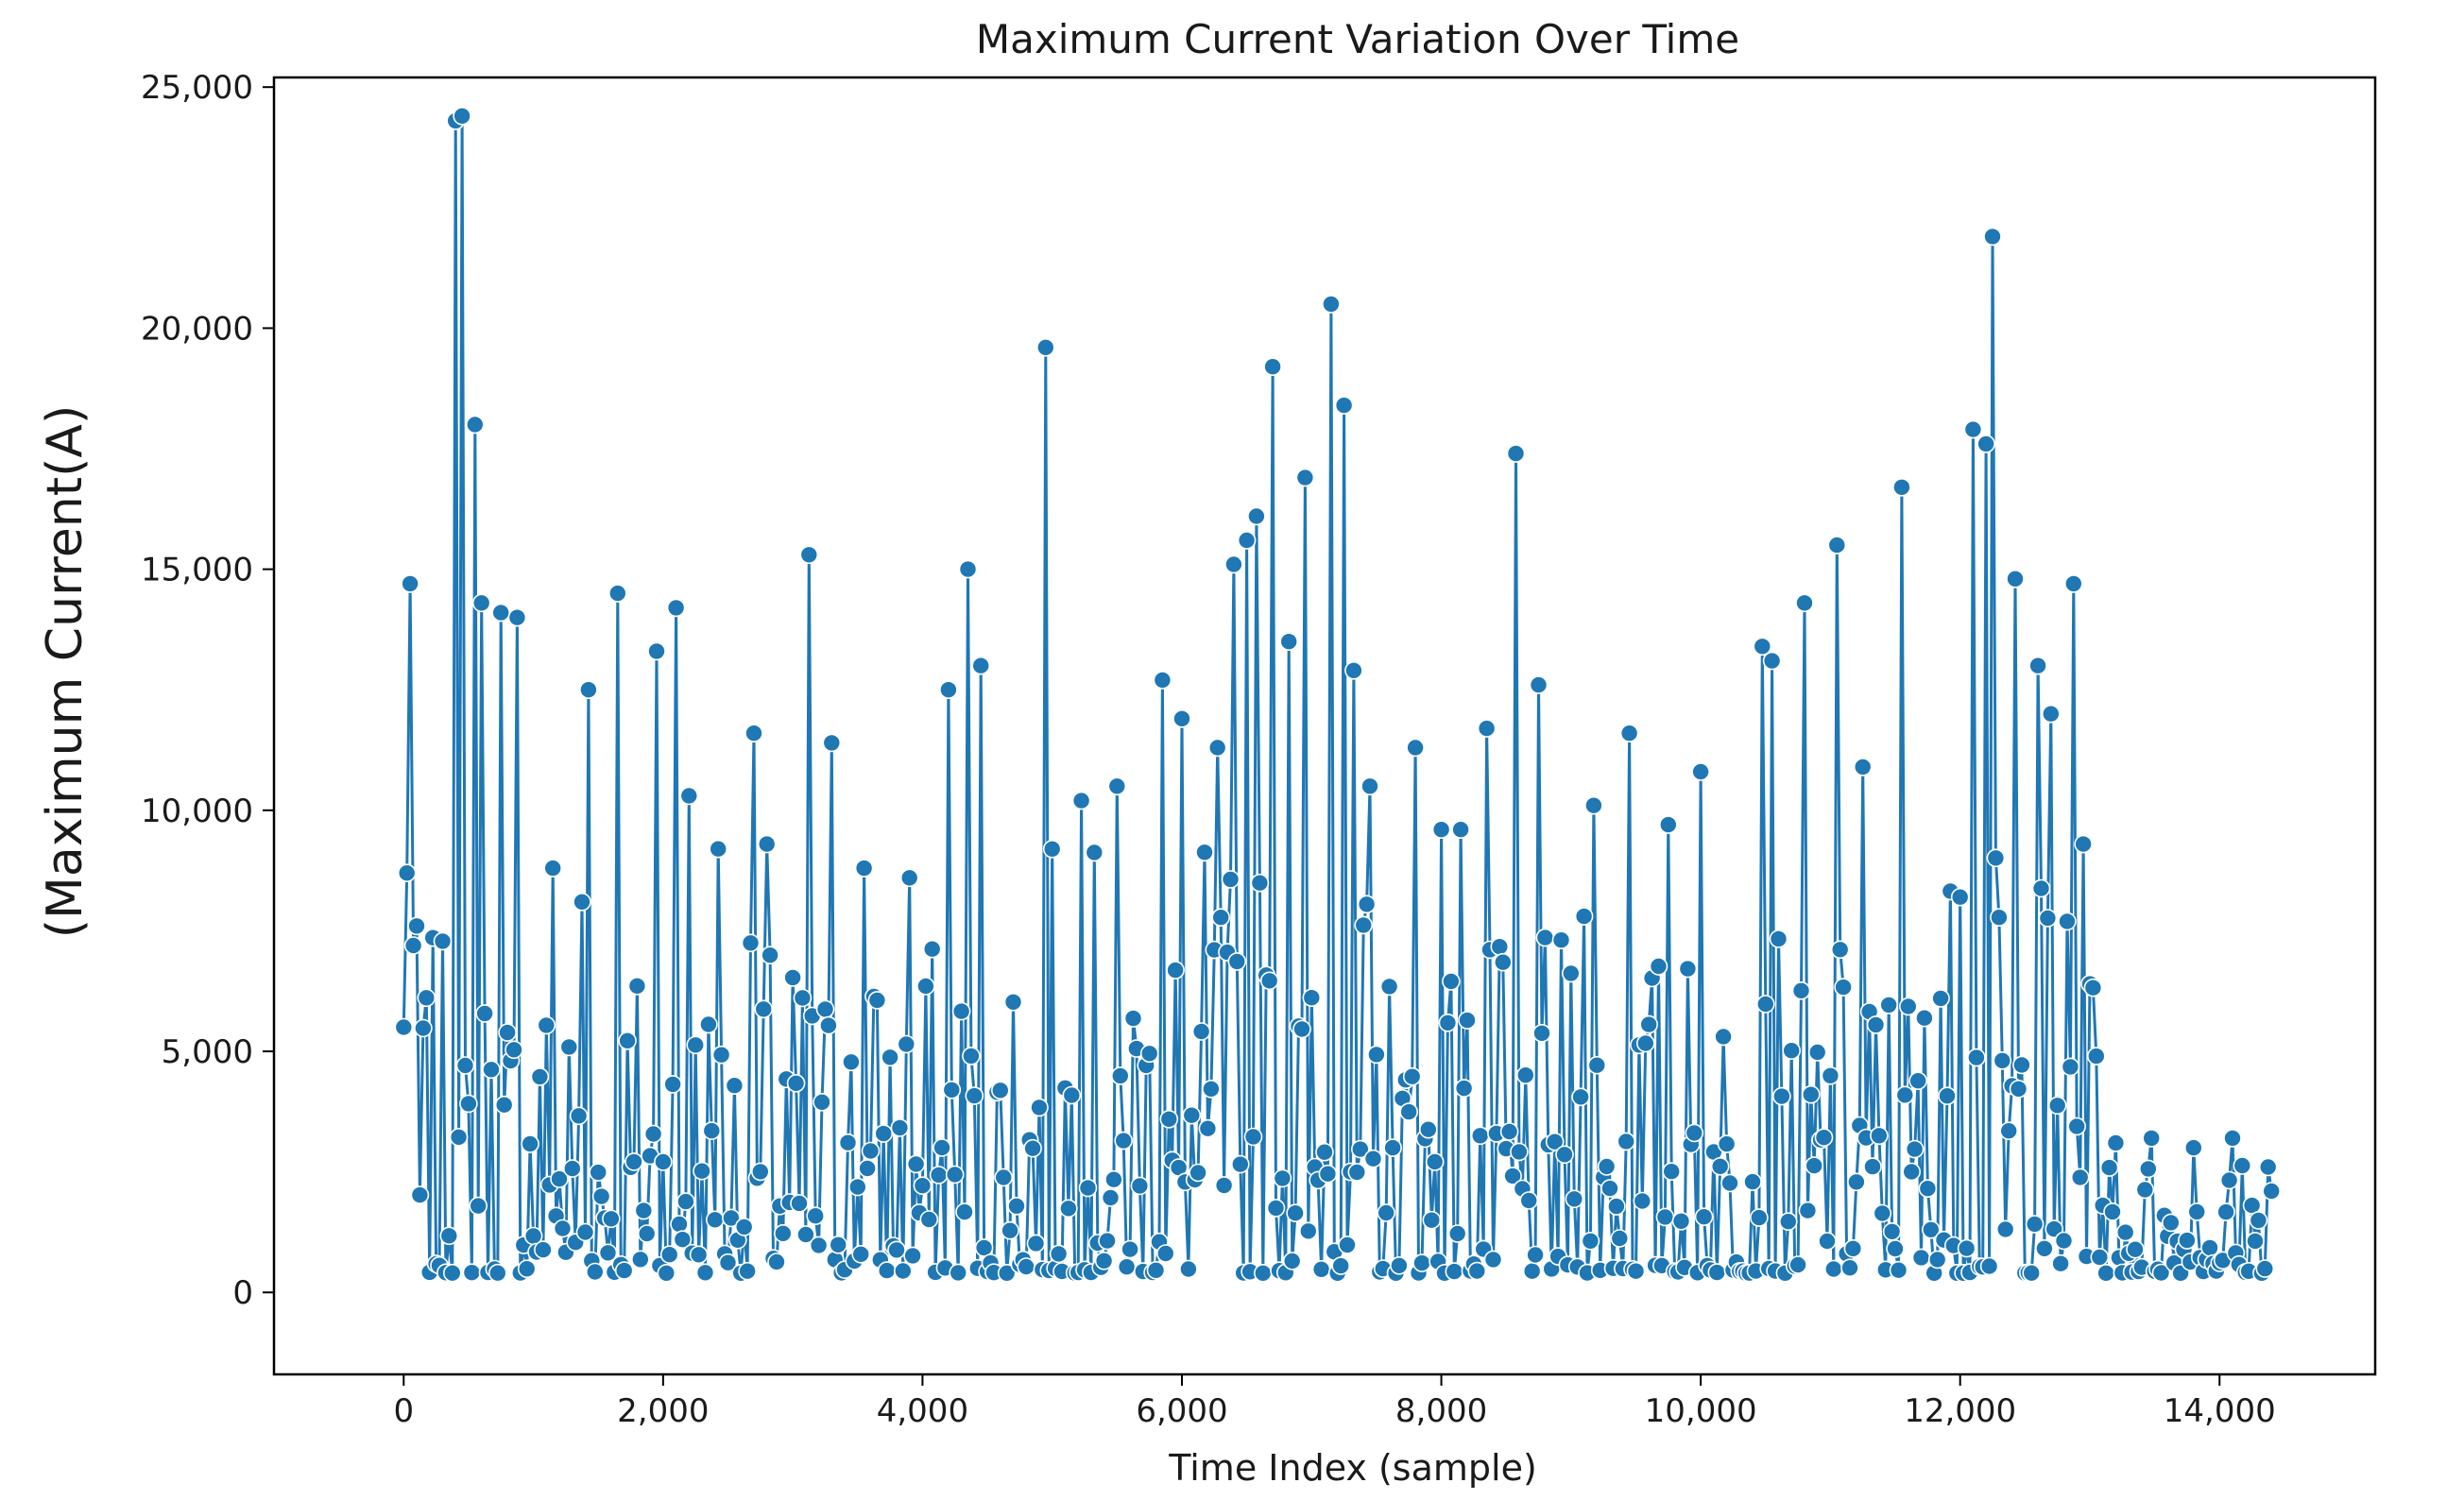 The height and width of the screenshot is (1500, 2464). I want to click on y-axis-ticks: 0 5,000 10,000 15,000 20,000 25,000, so click(208, 690).